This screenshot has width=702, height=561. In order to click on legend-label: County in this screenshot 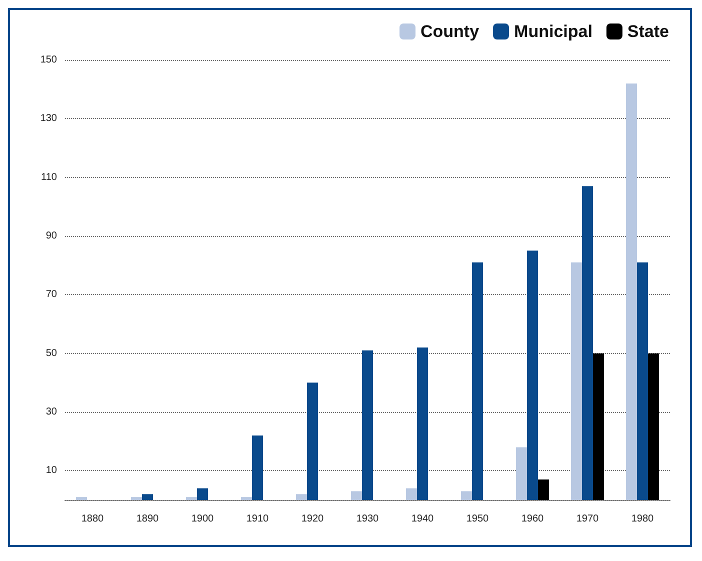, I will do `click(450, 31)`.